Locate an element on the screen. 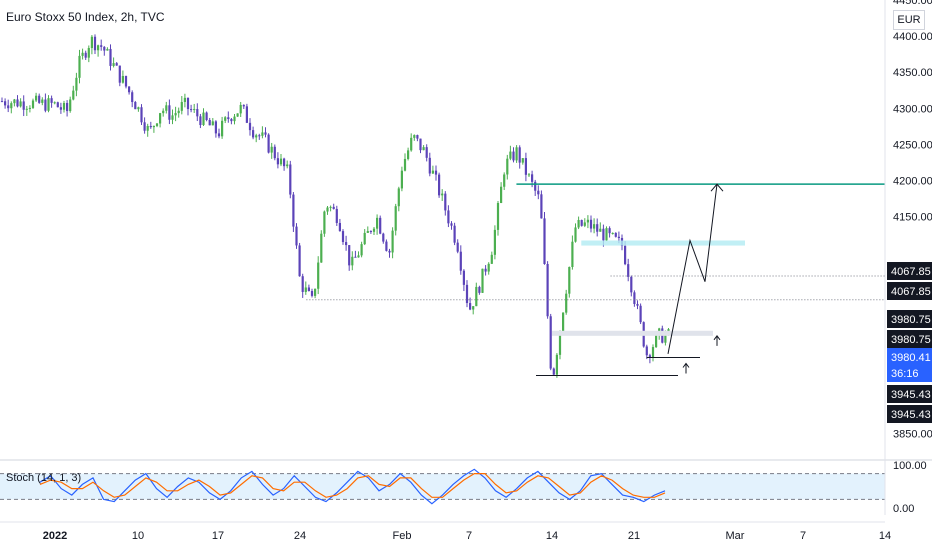 The width and height of the screenshot is (932, 550). price-tag-label: 3945.43 is located at coordinates (911, 415).